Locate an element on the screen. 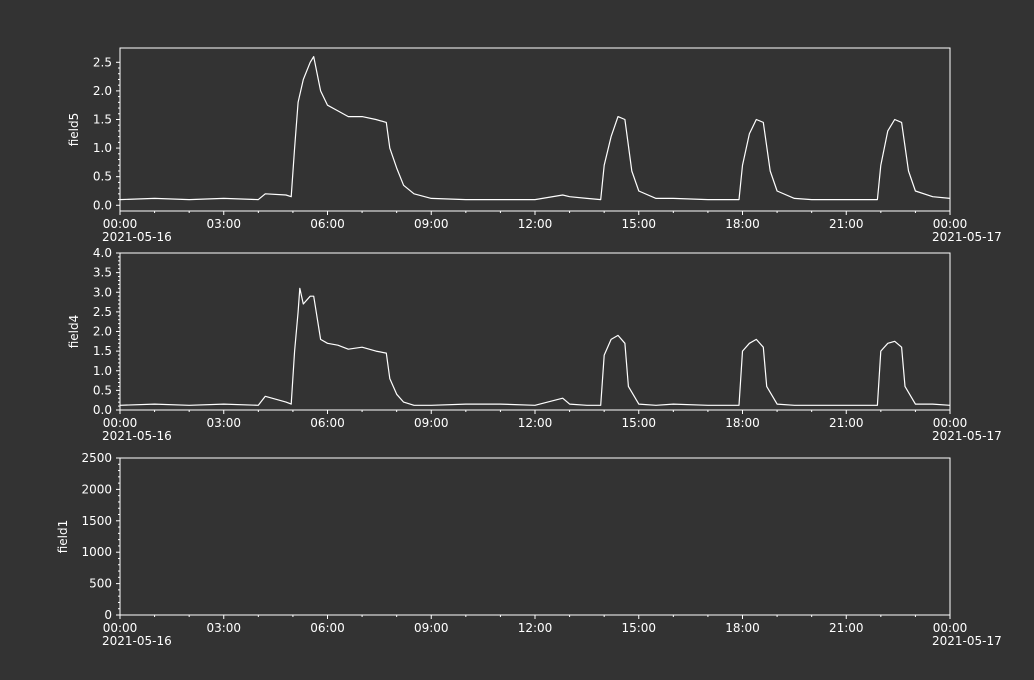 This screenshot has width=1034, height=680. y-tick-label: 2000 is located at coordinates (96, 489).